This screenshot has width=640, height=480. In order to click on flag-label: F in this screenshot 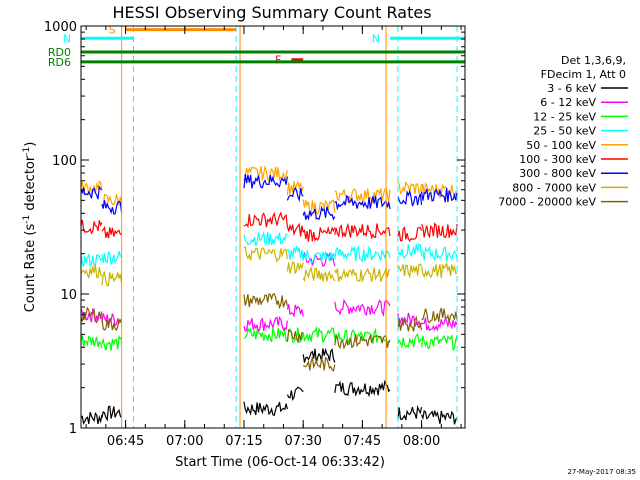, I will do `click(278, 60)`.